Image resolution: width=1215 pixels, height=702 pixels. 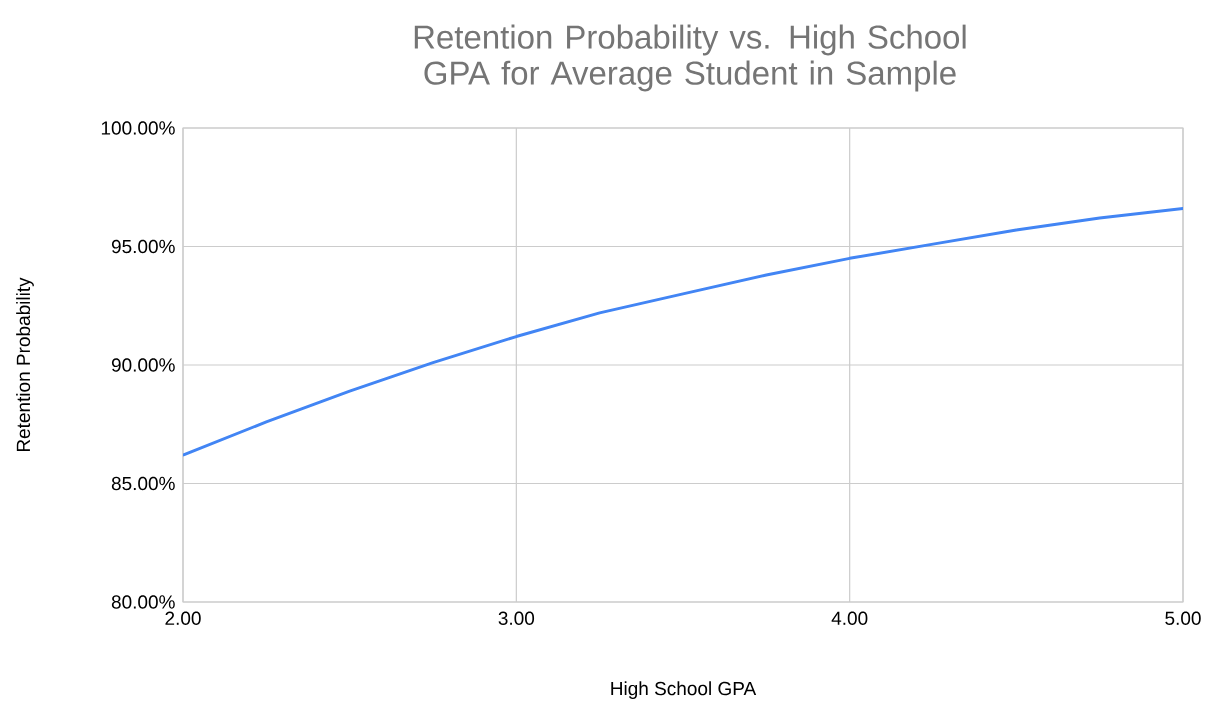 What do you see at coordinates (516, 618) in the screenshot?
I see `x-tick-label: 3.00` at bounding box center [516, 618].